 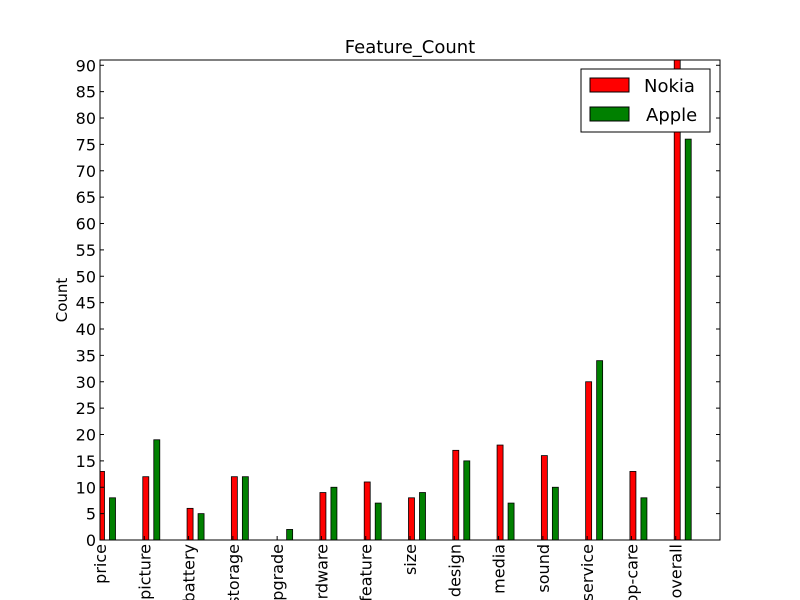 I want to click on bar-nokia-sound, so click(x=544, y=497).